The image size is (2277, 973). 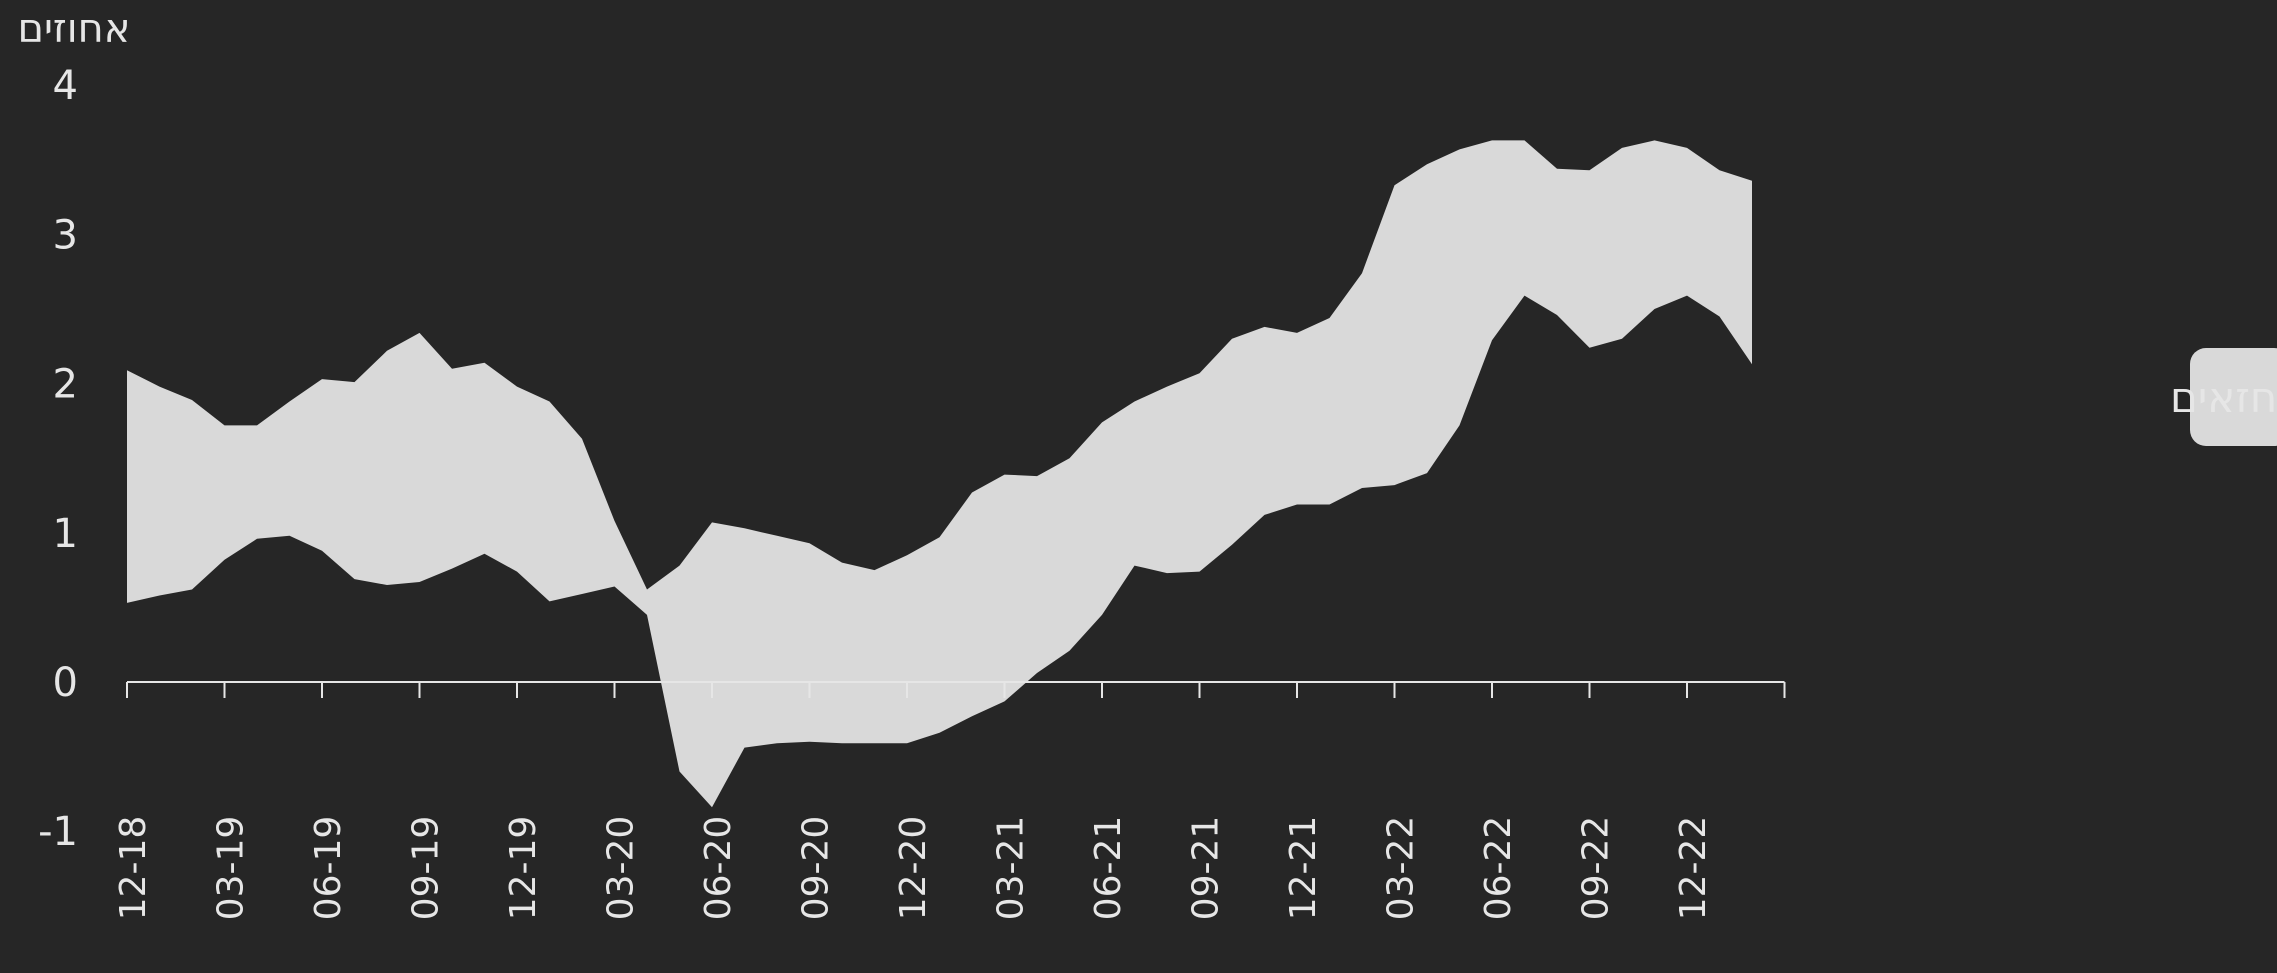 I want to click on y-axis-unit-label: אחוזים, so click(x=73, y=29).